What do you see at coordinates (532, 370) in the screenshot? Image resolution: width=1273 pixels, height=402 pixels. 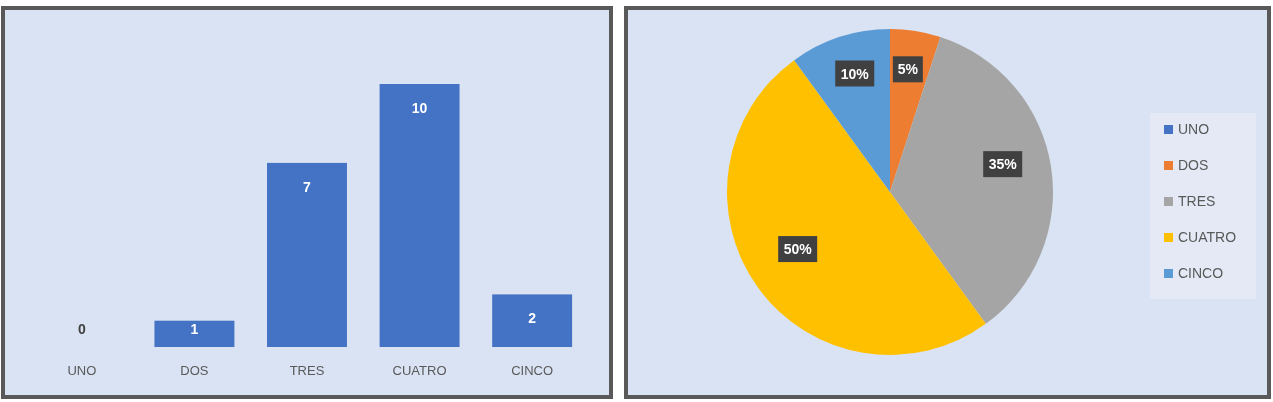 I see `x-tick-label: CINCO` at bounding box center [532, 370].